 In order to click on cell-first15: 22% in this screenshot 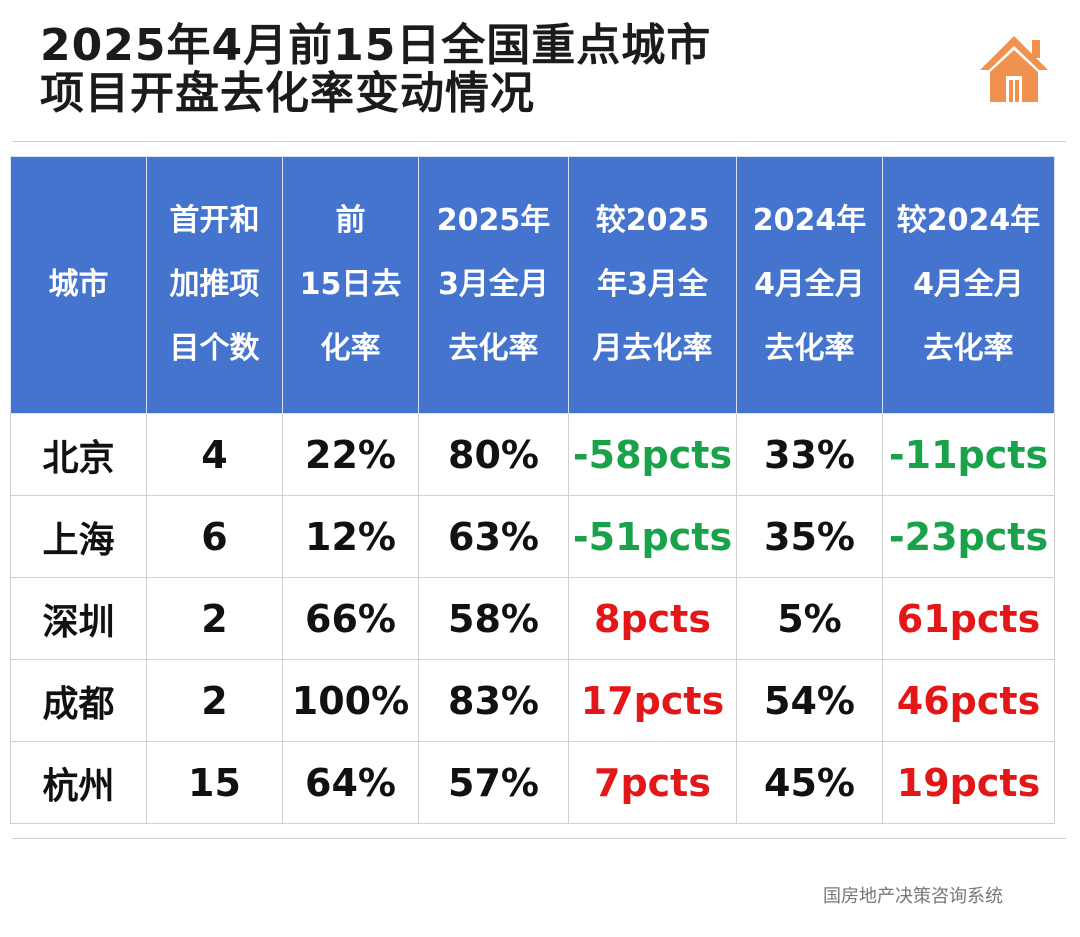, I will do `click(350, 454)`.